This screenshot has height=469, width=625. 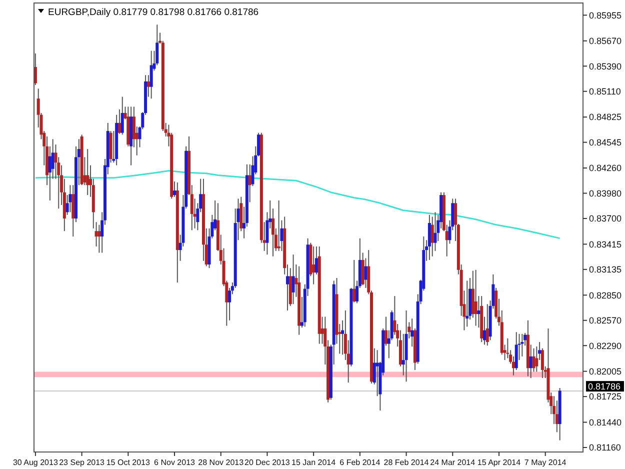 I want to click on y-tick-label: 0.81725, so click(x=605, y=397).